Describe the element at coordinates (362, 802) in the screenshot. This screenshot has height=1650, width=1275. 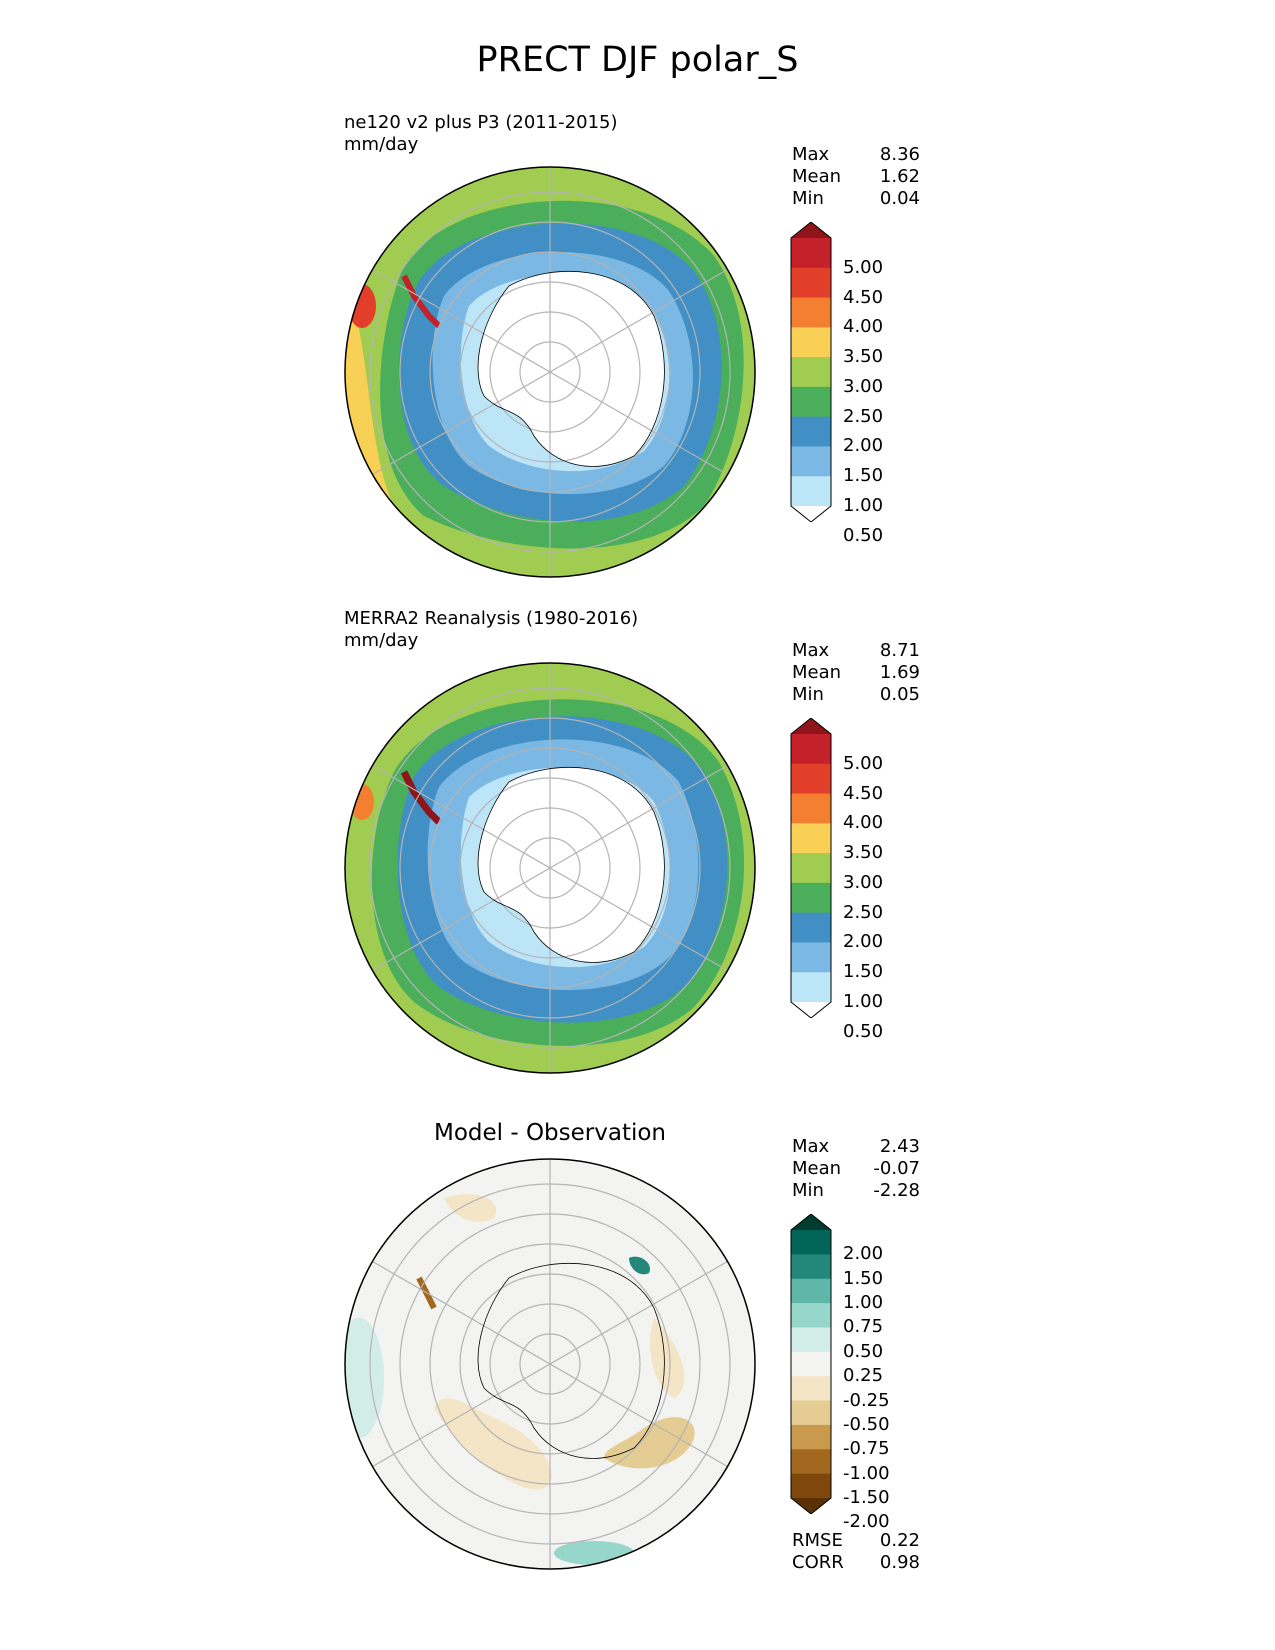
I see `precip-band-3.5` at that location.